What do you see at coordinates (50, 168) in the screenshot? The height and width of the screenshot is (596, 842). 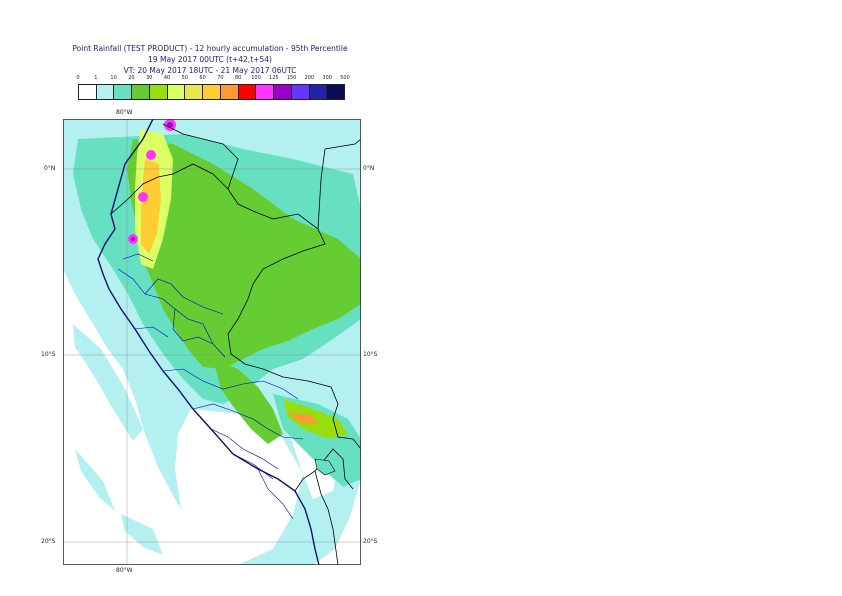 I see `lat-label-left-0: 0°N` at bounding box center [50, 168].